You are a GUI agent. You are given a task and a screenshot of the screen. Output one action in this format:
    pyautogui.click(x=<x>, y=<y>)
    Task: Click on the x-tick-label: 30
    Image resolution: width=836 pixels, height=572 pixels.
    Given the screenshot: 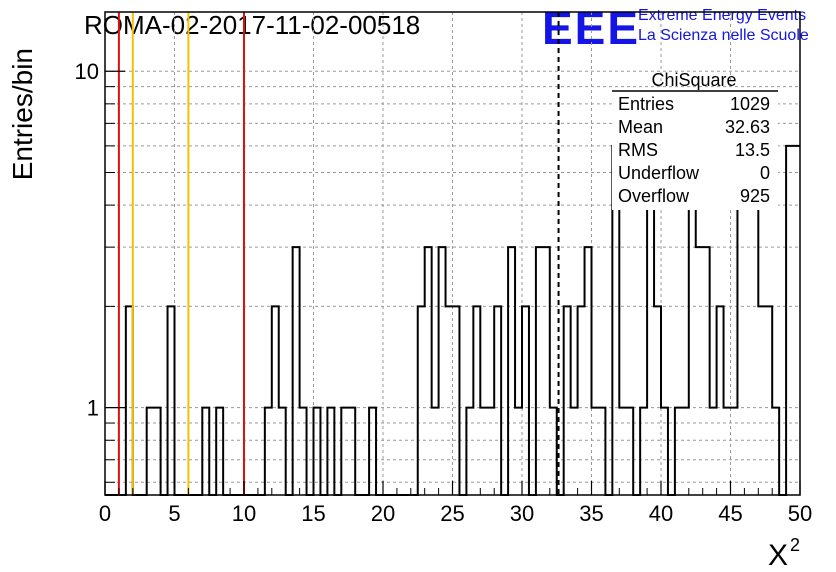 What is the action you would take?
    pyautogui.click(x=522, y=513)
    